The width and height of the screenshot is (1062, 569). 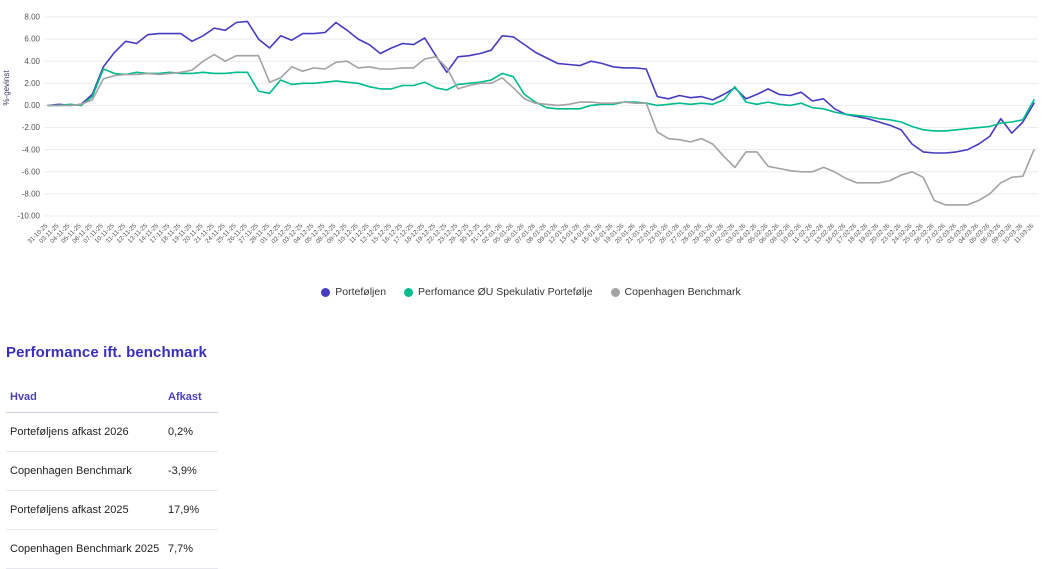 What do you see at coordinates (32, 83) in the screenshot?
I see `y-tick-label: 2.00` at bounding box center [32, 83].